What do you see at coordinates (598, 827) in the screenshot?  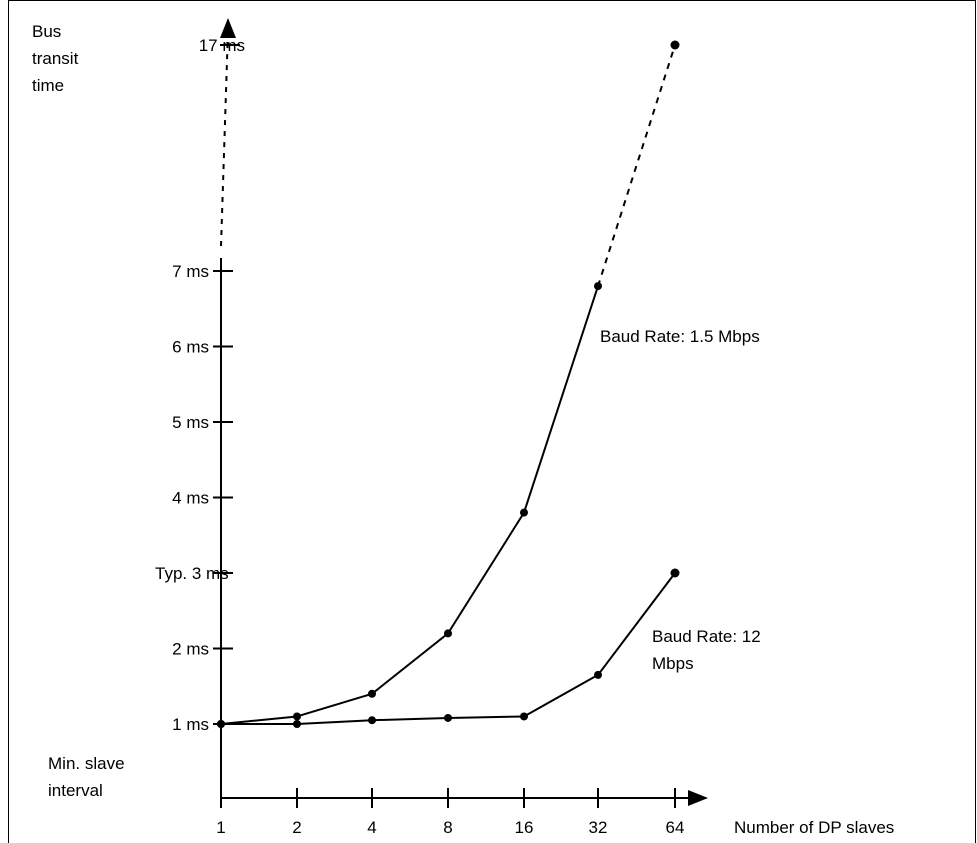 I see `x-tick-label: 32` at bounding box center [598, 827].